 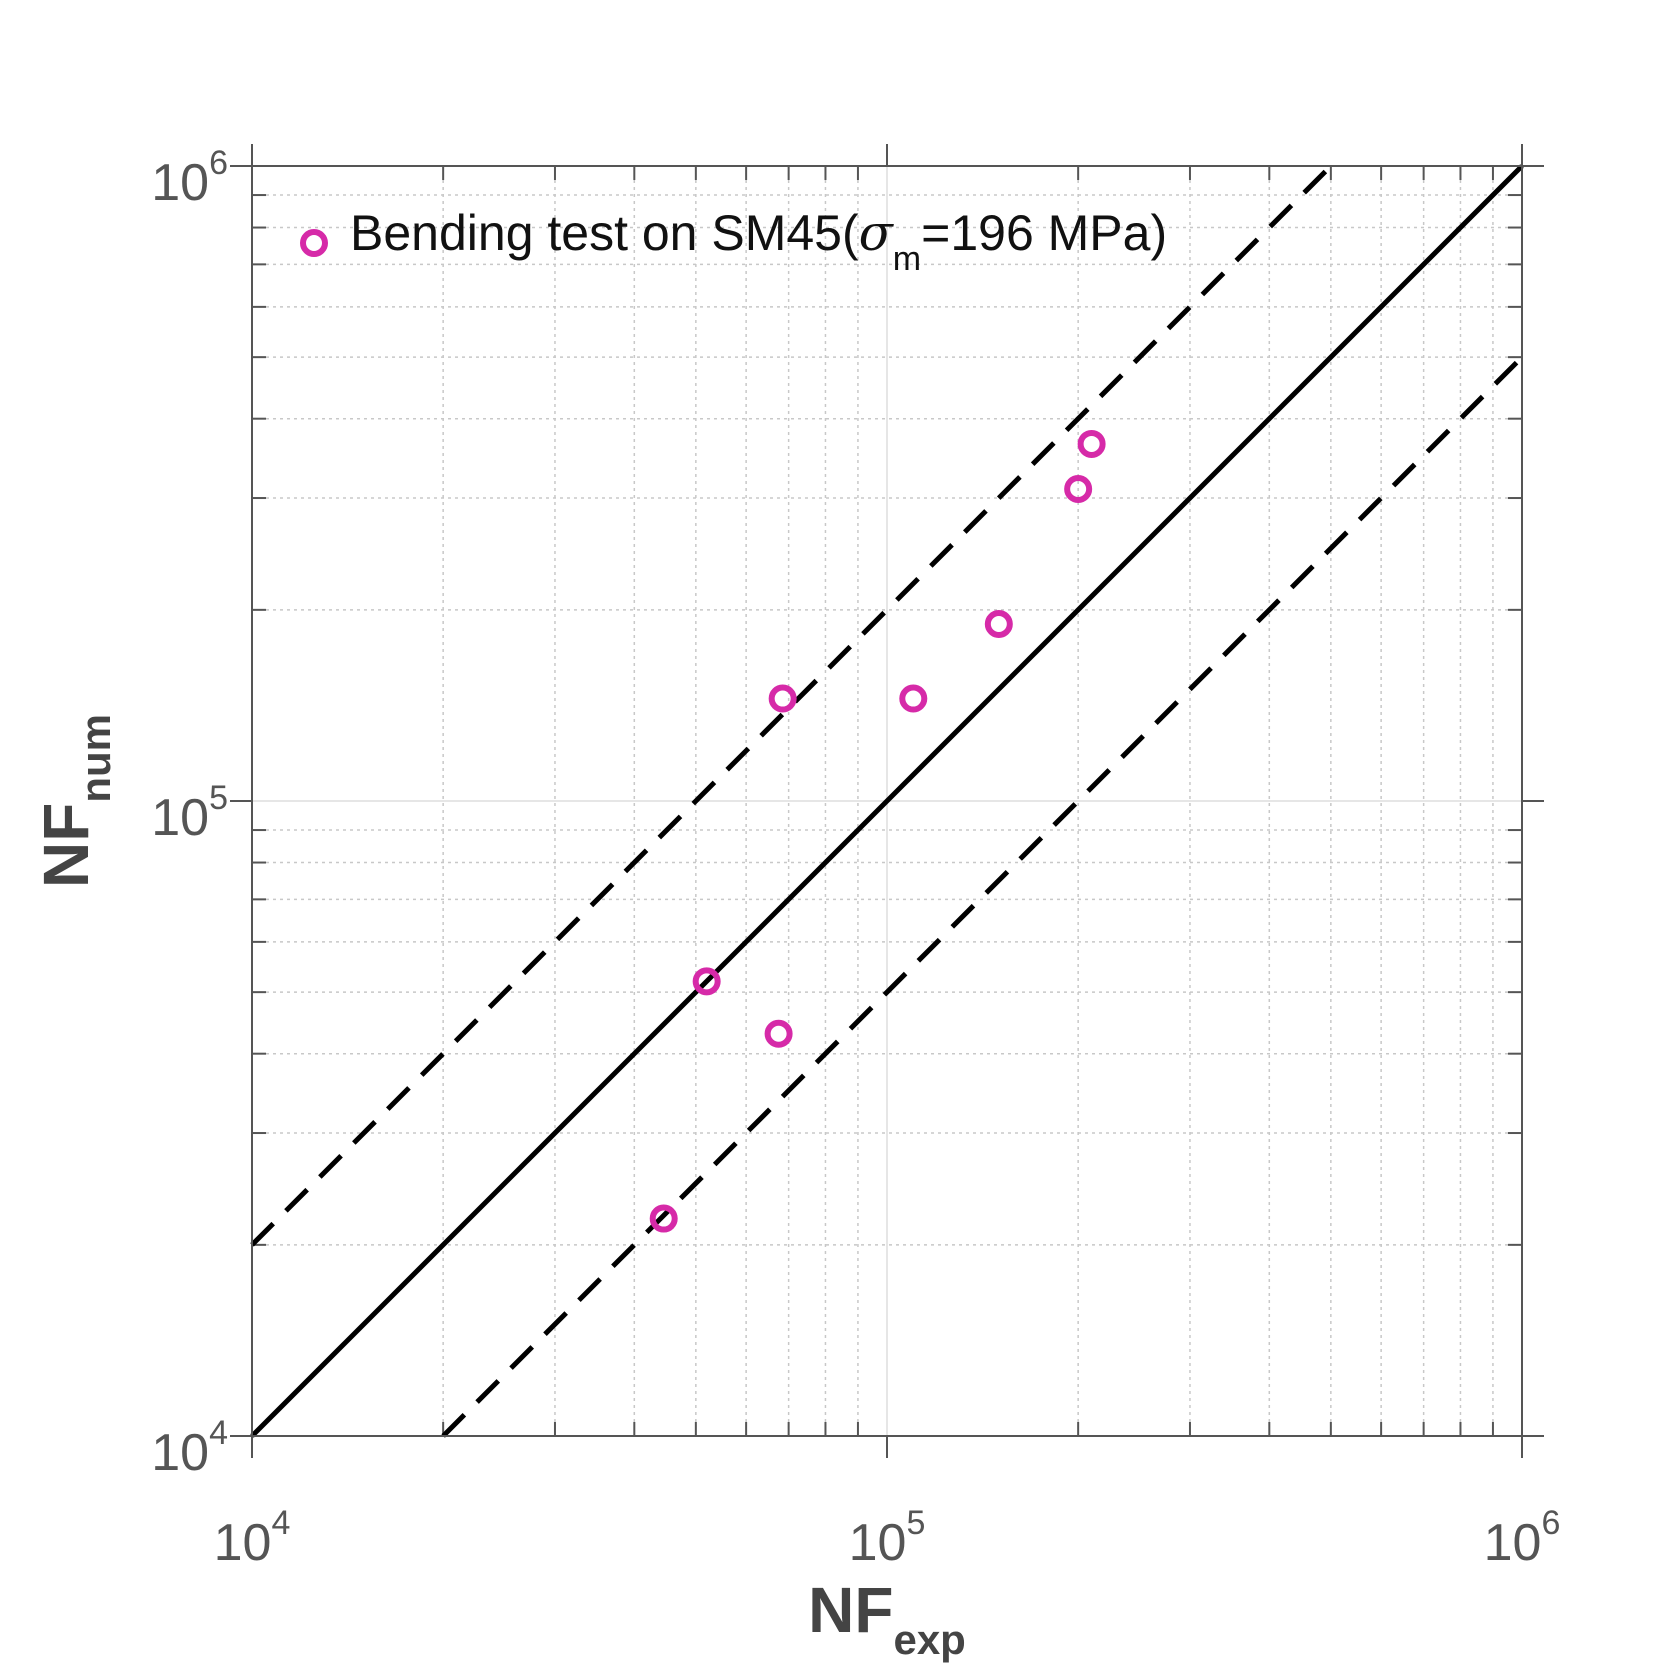 What do you see at coordinates (218, 798) in the screenshot?
I see `y-tick-label-exp: 5` at bounding box center [218, 798].